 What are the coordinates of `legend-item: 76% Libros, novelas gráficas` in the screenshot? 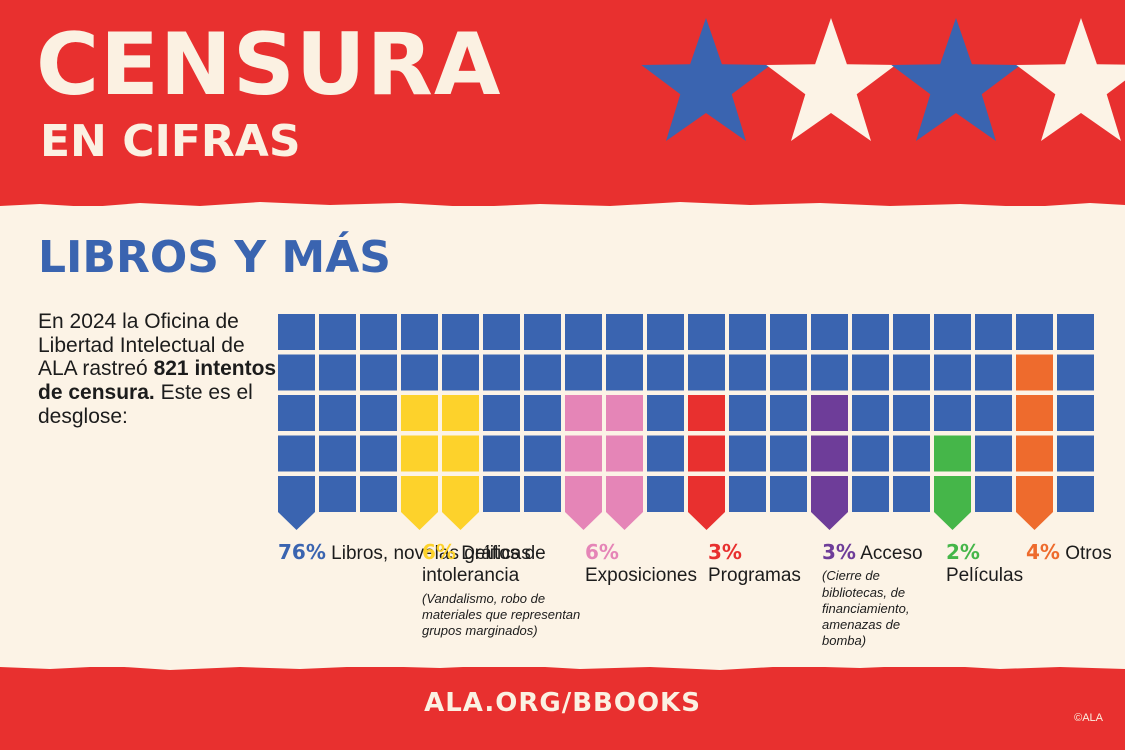 It's located at (404, 552).